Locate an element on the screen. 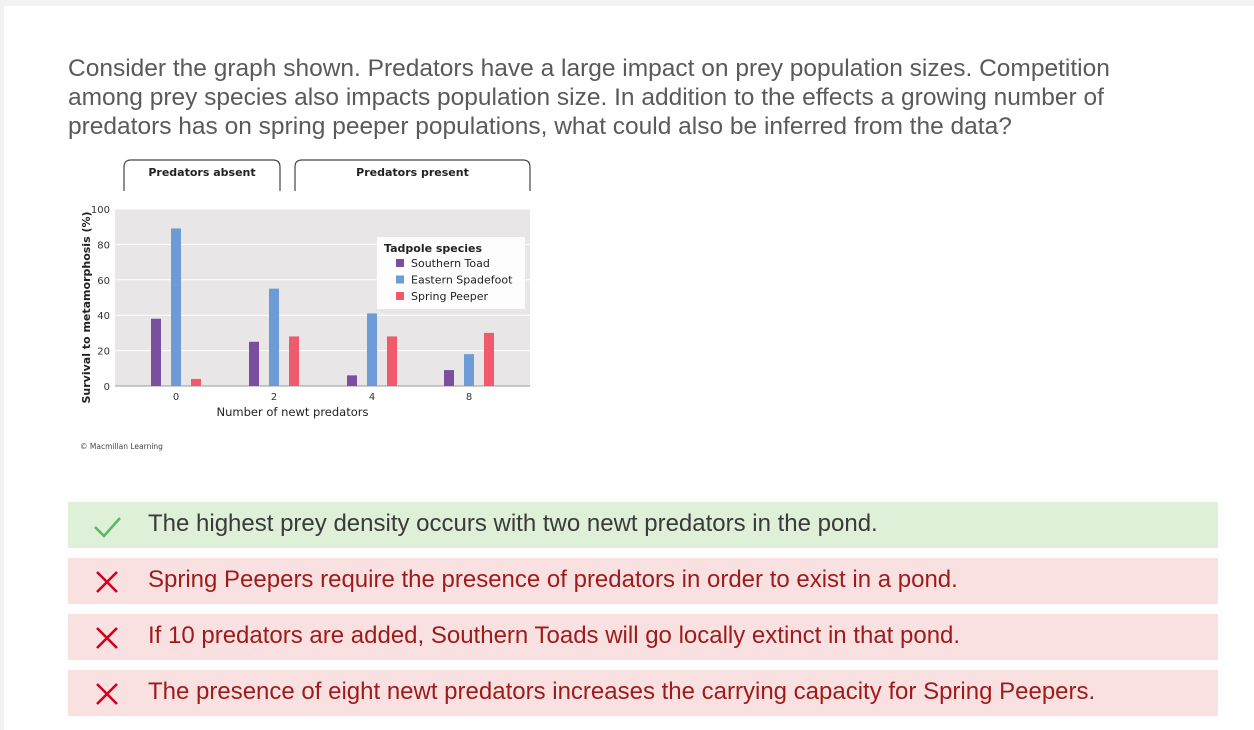 Image resolution: width=1254 pixels, height=730 pixels. y-axis-label: Survival to metamorphosis (%) is located at coordinates (86, 307).